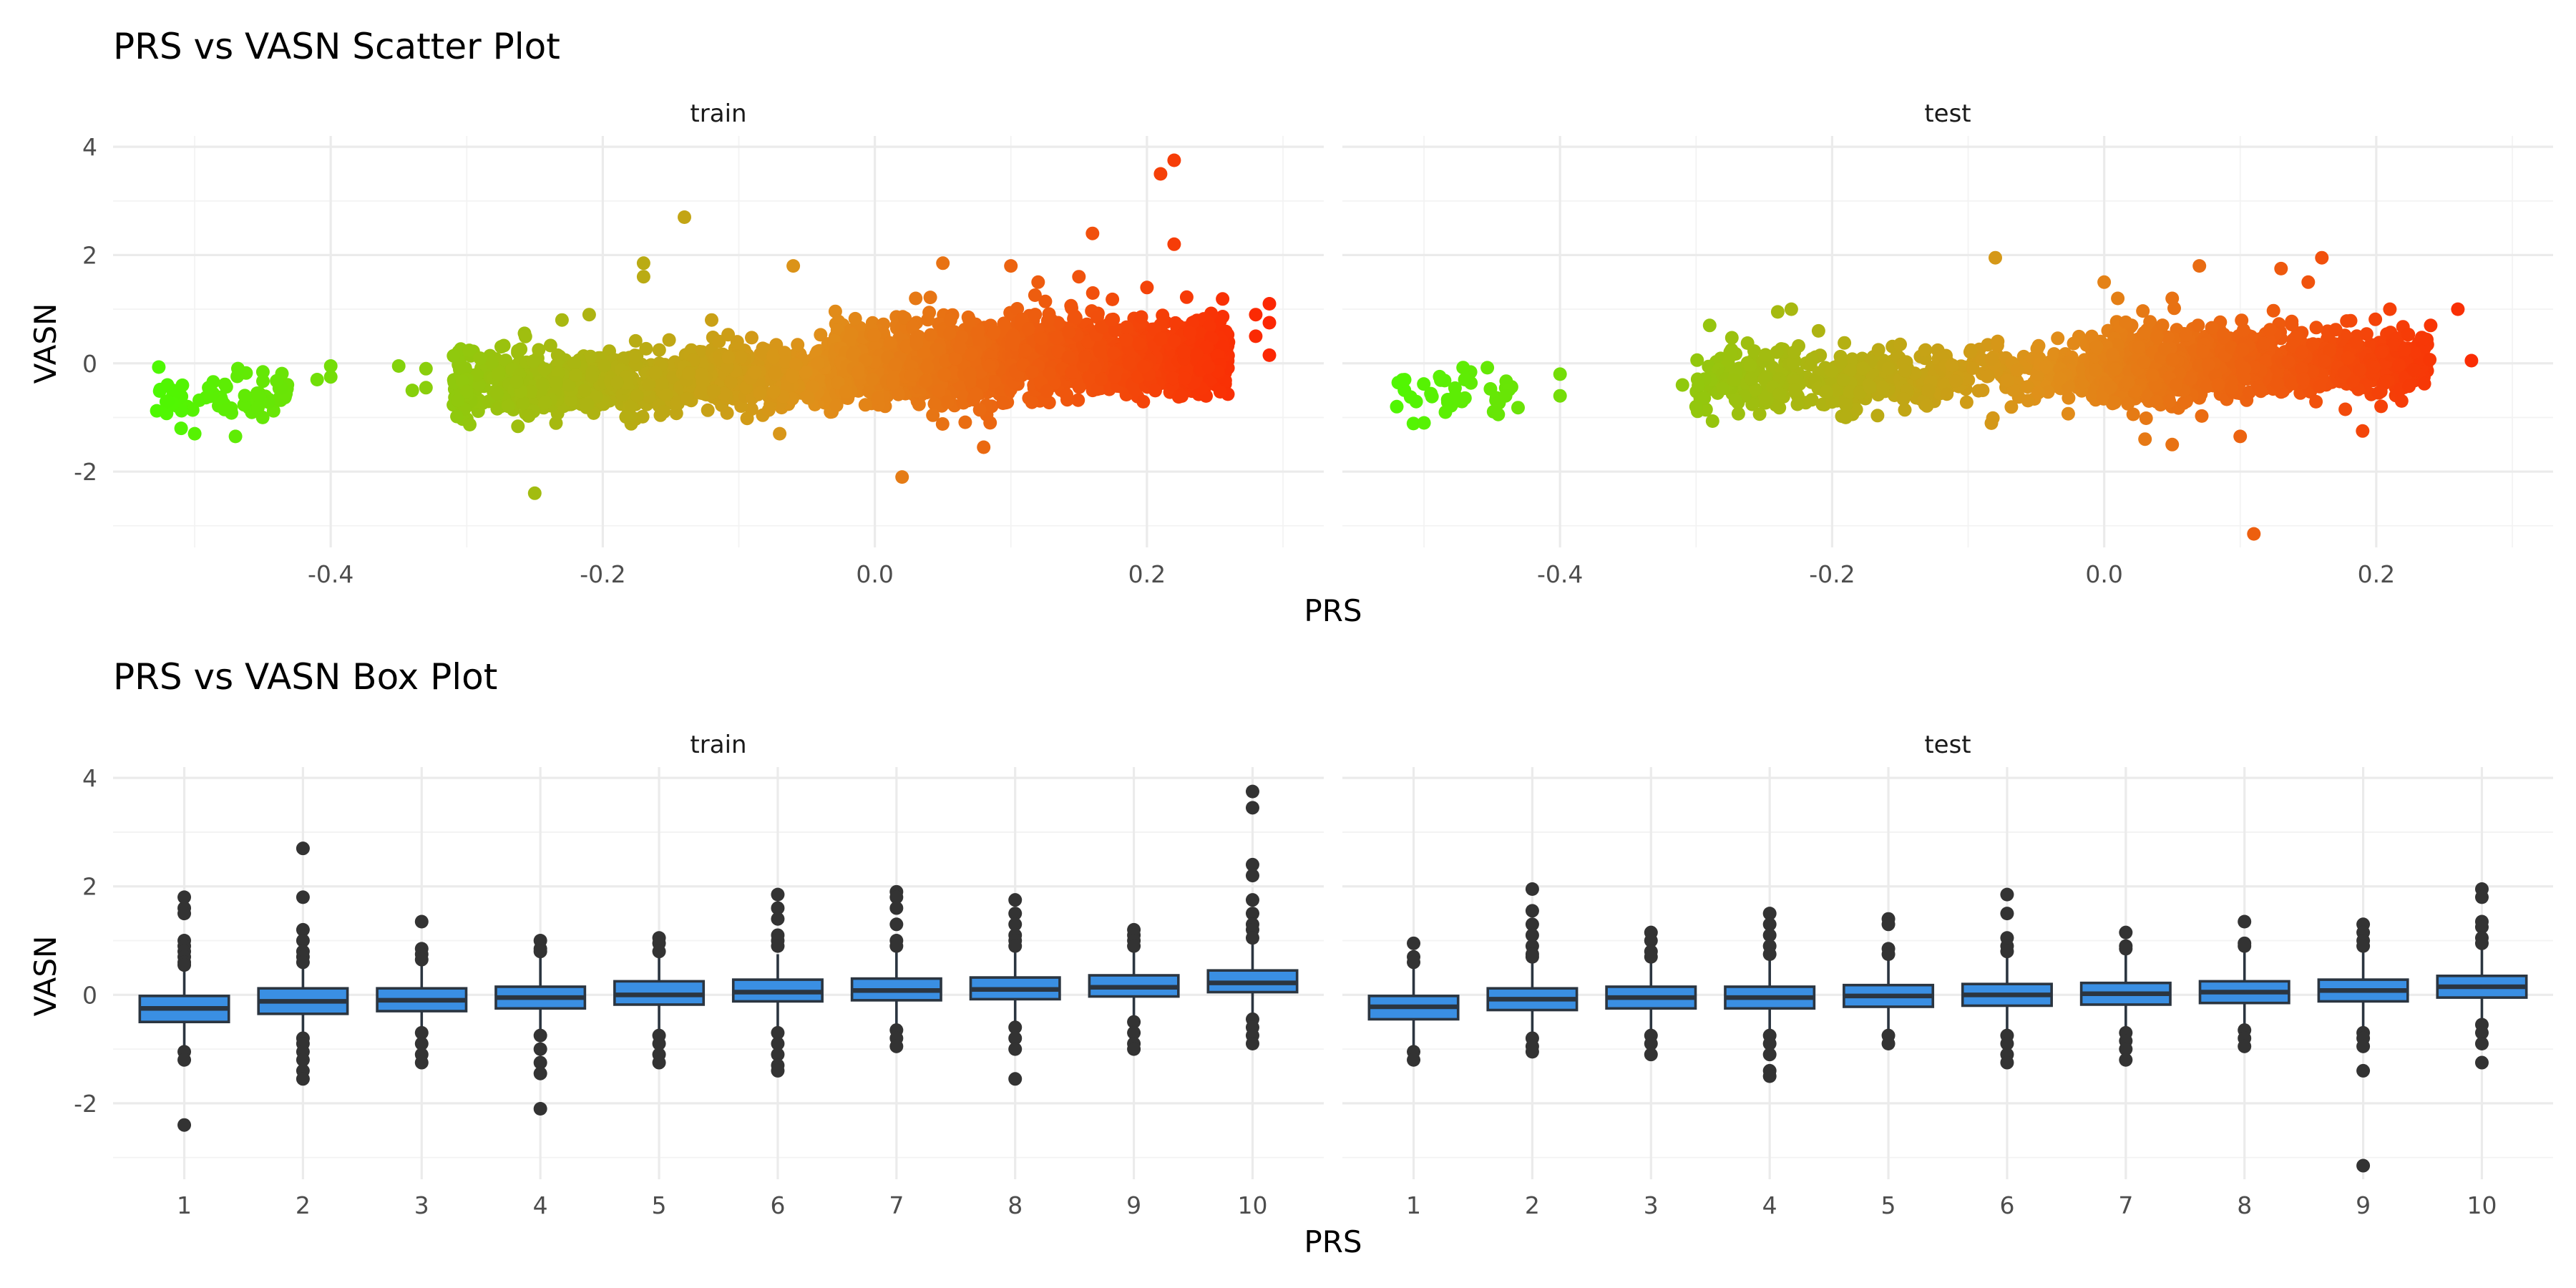  What do you see at coordinates (45, 343) in the screenshot?
I see `scatter-y-axis-label: VASN` at bounding box center [45, 343].